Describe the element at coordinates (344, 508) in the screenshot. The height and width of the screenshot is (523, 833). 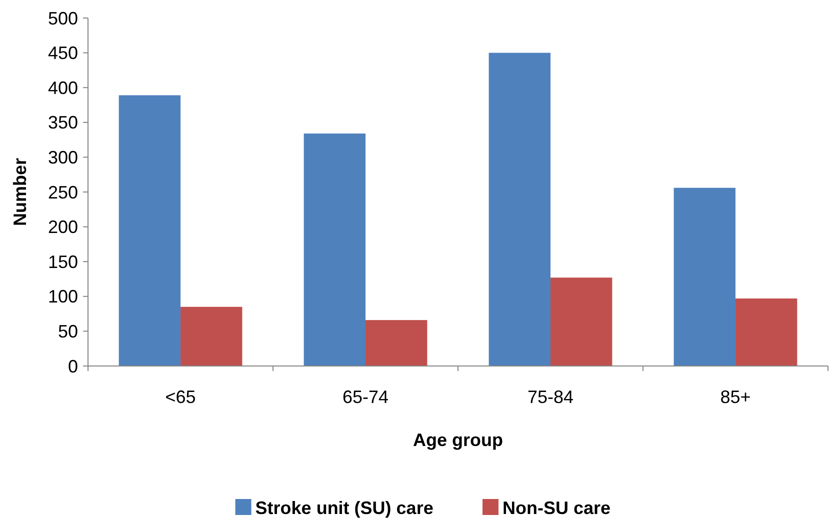
I see `legend-label: Stroke unit (SU) care` at that location.